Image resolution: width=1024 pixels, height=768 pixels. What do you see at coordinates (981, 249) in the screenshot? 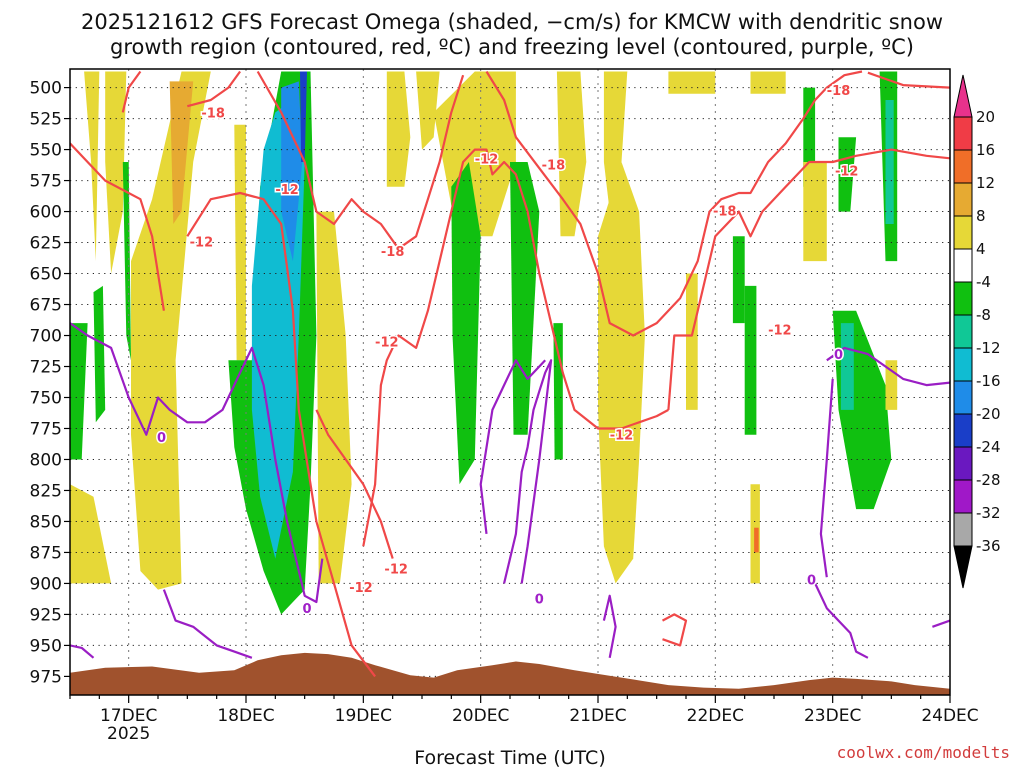
I see `colorbar-tick-label: 4` at bounding box center [981, 249].